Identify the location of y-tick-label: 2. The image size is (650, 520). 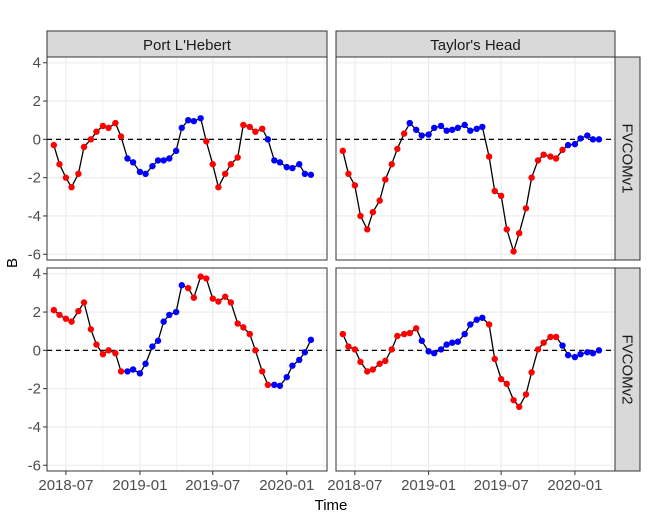
(37, 312).